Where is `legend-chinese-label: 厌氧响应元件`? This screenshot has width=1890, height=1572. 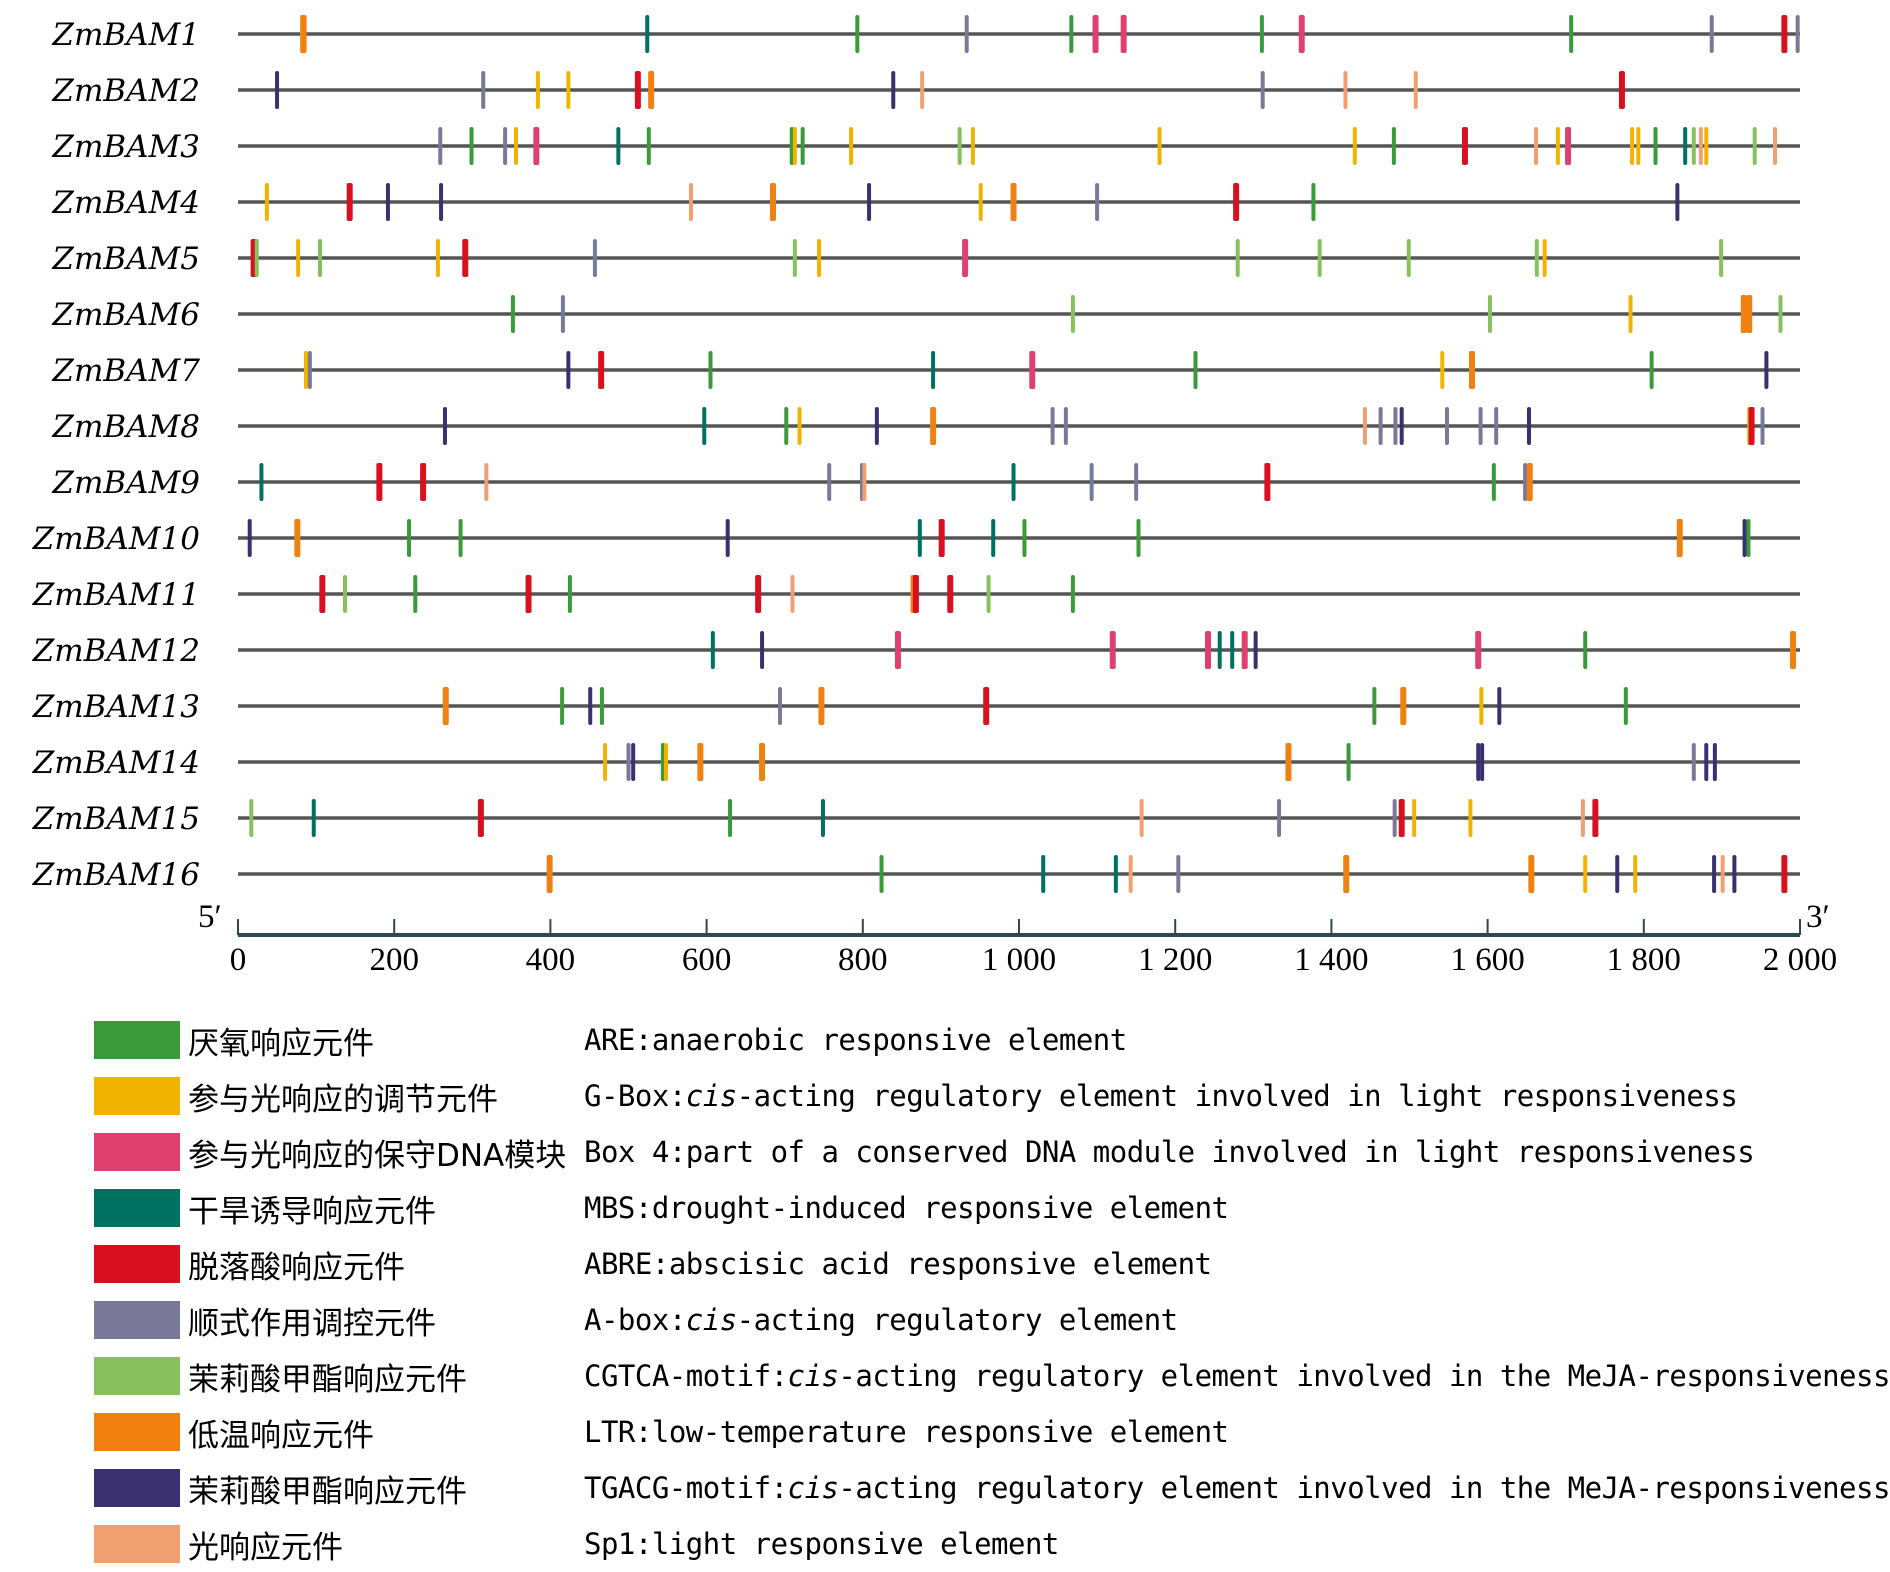
legend-chinese-label: 厌氧响应元件 is located at coordinates (281, 1043).